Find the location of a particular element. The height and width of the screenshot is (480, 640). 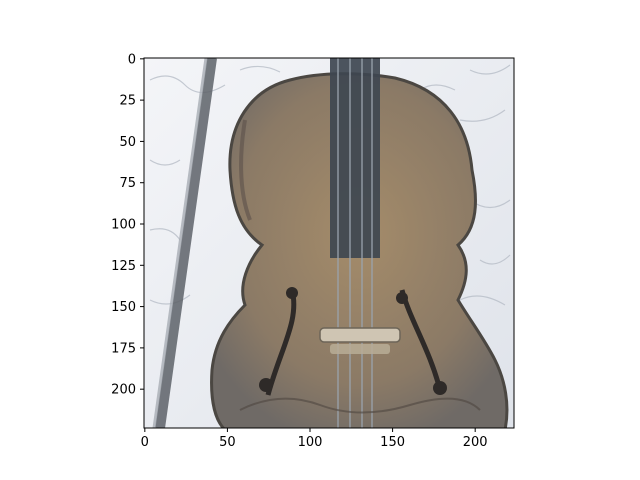

x-tick-label: 150 is located at coordinates (392, 442).